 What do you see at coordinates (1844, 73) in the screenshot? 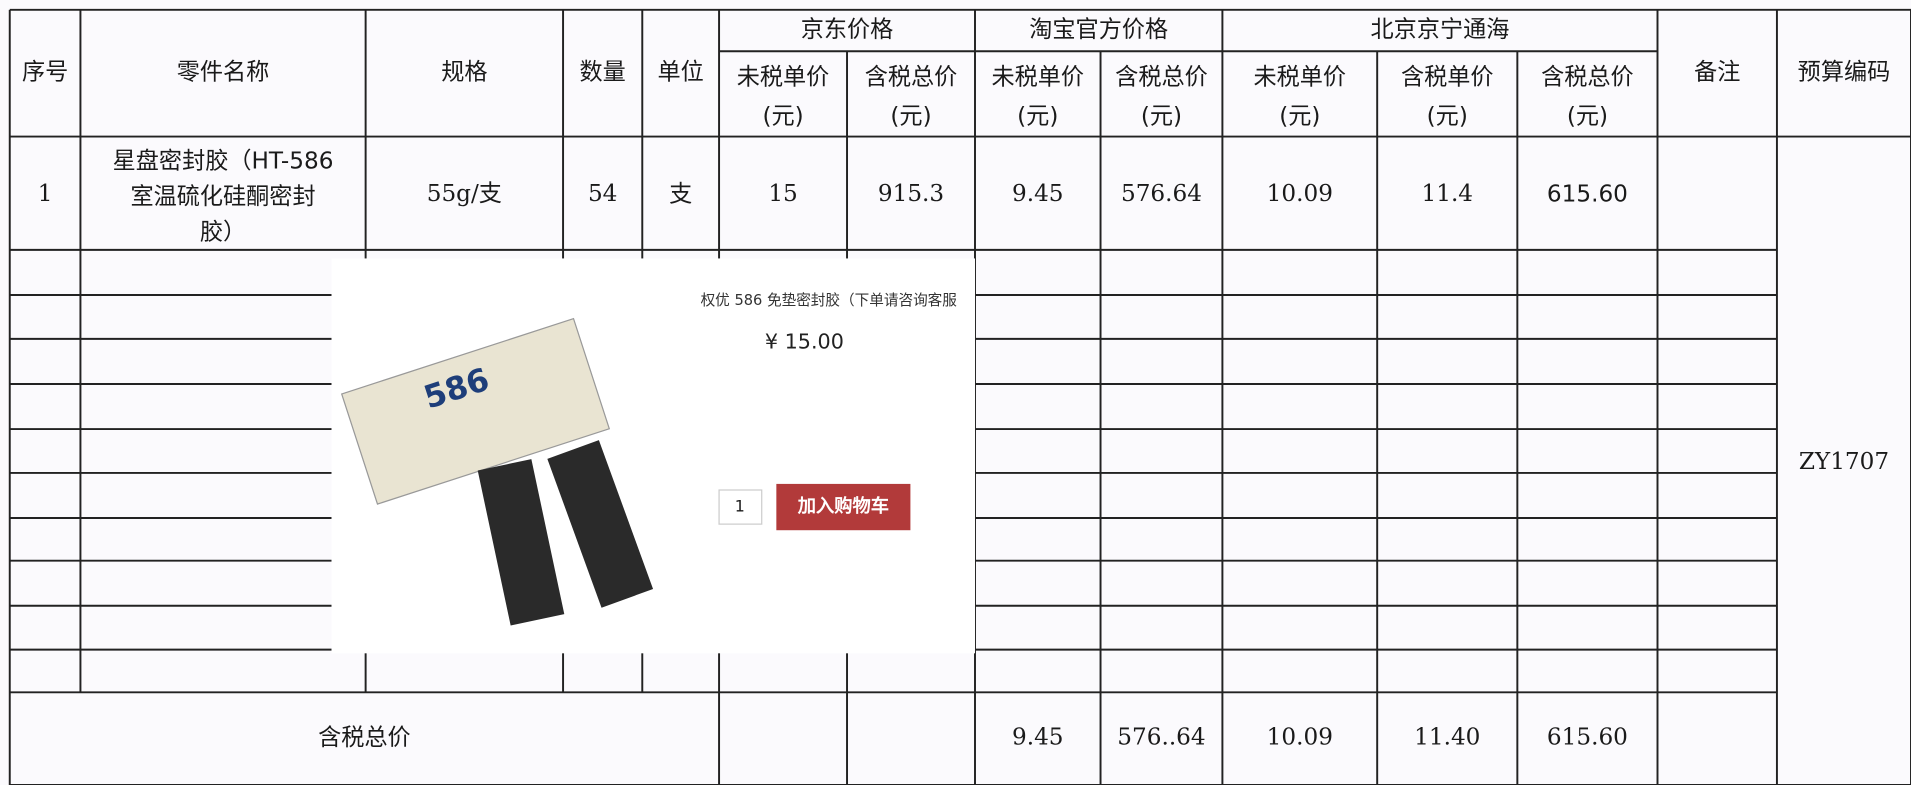
I see `cell-text: 预算编码` at bounding box center [1844, 73].